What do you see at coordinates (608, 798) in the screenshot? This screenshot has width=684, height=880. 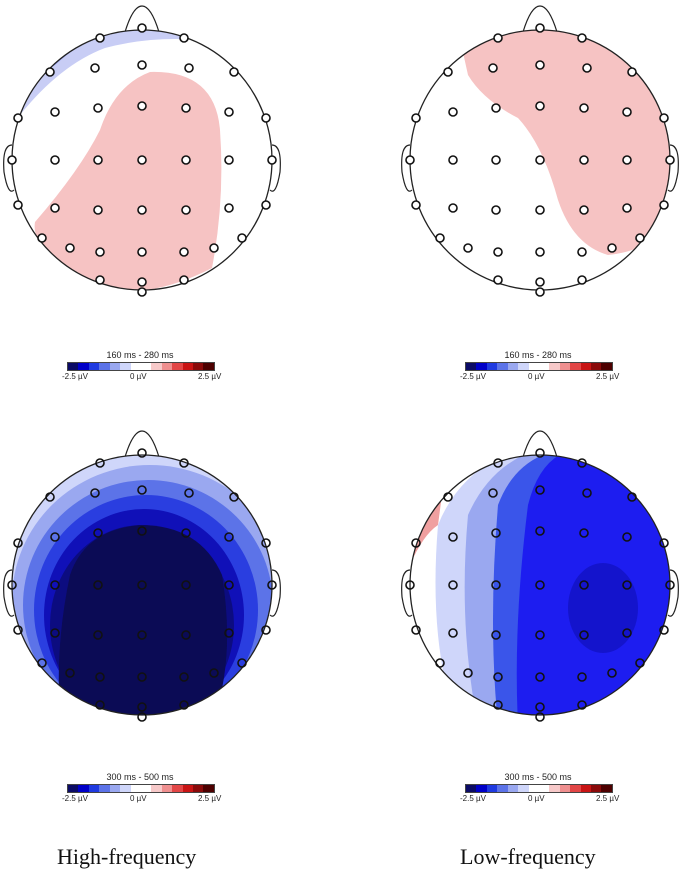 I see `colorbar-max-label: 2.5 µV` at bounding box center [608, 798].